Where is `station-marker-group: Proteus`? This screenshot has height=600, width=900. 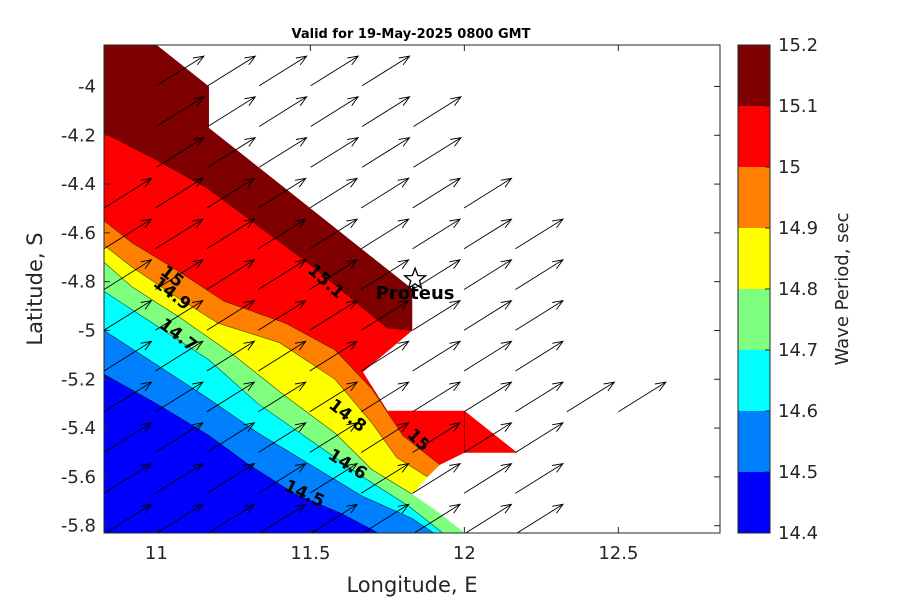 station-marker-group: Proteus is located at coordinates (415, 285).